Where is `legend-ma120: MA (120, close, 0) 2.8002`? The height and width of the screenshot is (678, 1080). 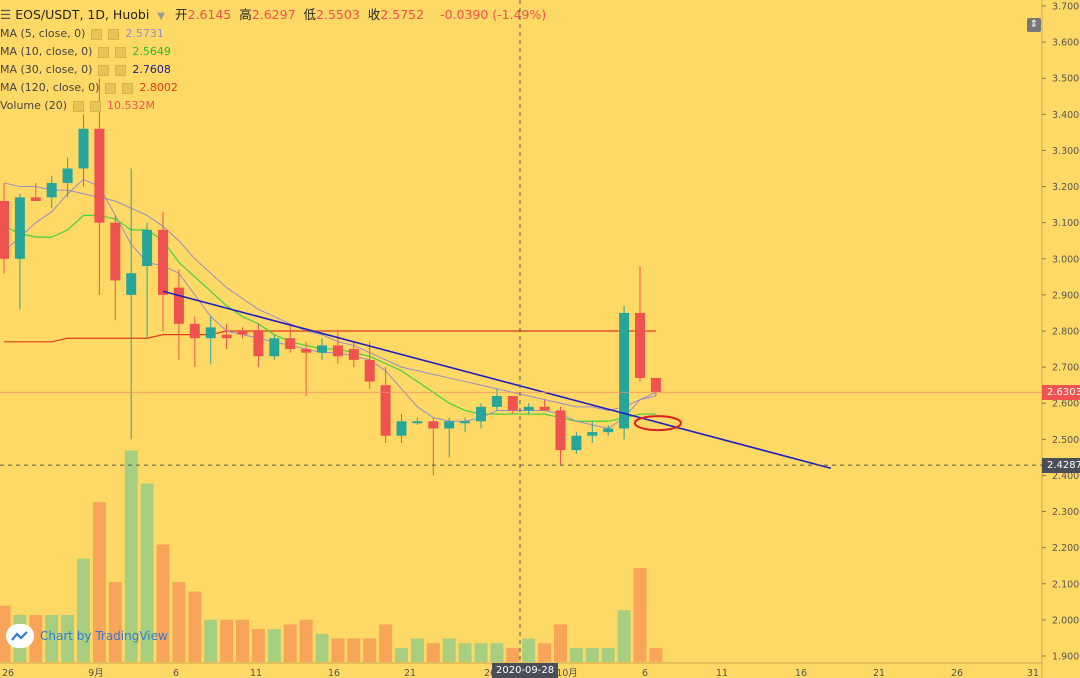
legend-ma120: MA (120, close, 0) 2.8002 is located at coordinates (89, 87).